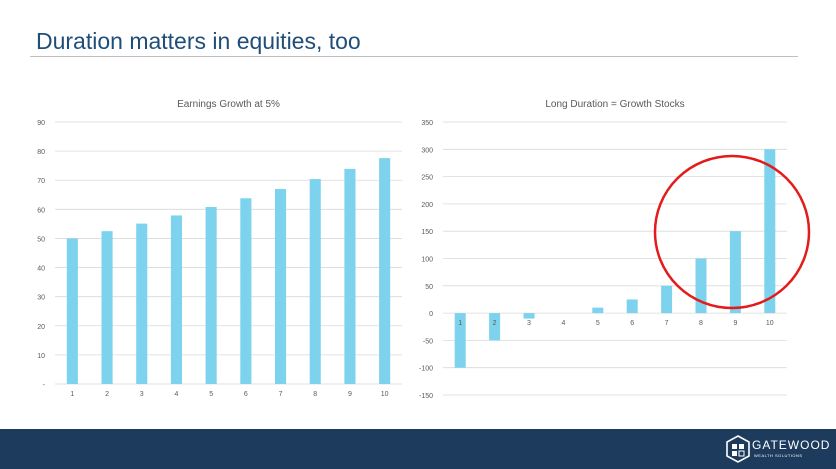  What do you see at coordinates (44, 385) in the screenshot?
I see `y-tick-label: -` at bounding box center [44, 385].